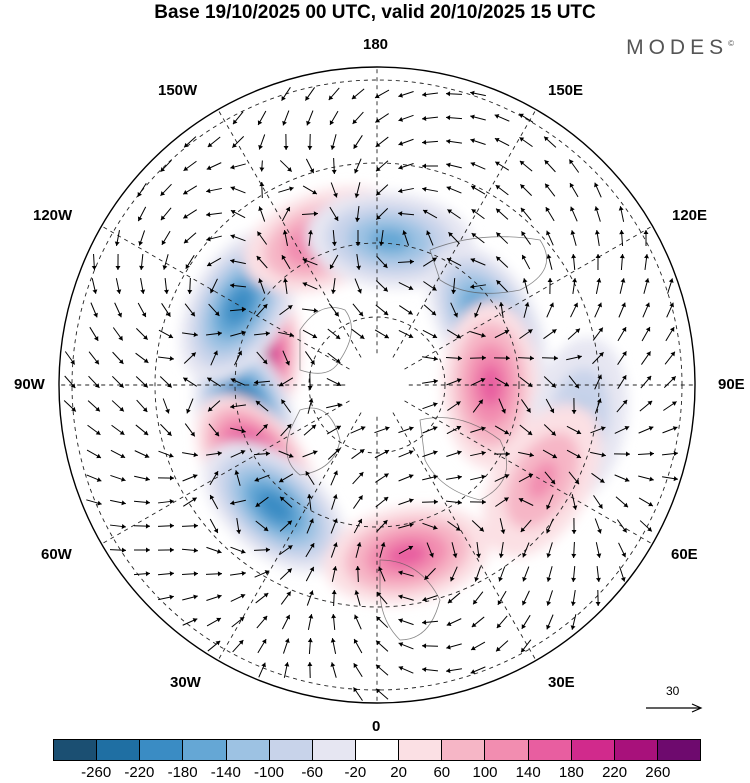 The image size is (750, 783). What do you see at coordinates (139, 772) in the screenshot?
I see `colorbar-tick-label: -220` at bounding box center [139, 772].